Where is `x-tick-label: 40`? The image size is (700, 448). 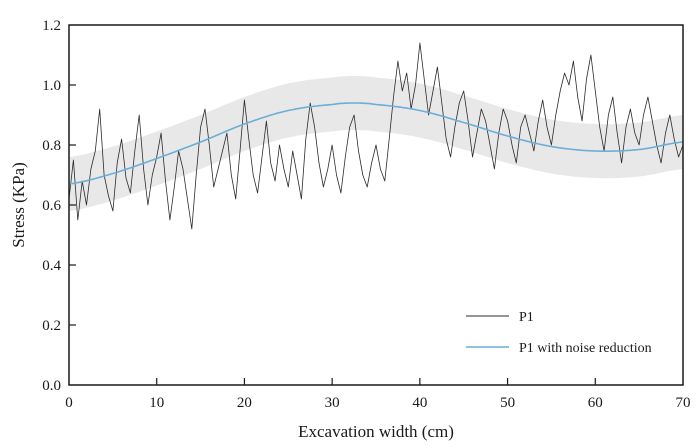
x-tick-label: 40 is located at coordinates (419, 403).